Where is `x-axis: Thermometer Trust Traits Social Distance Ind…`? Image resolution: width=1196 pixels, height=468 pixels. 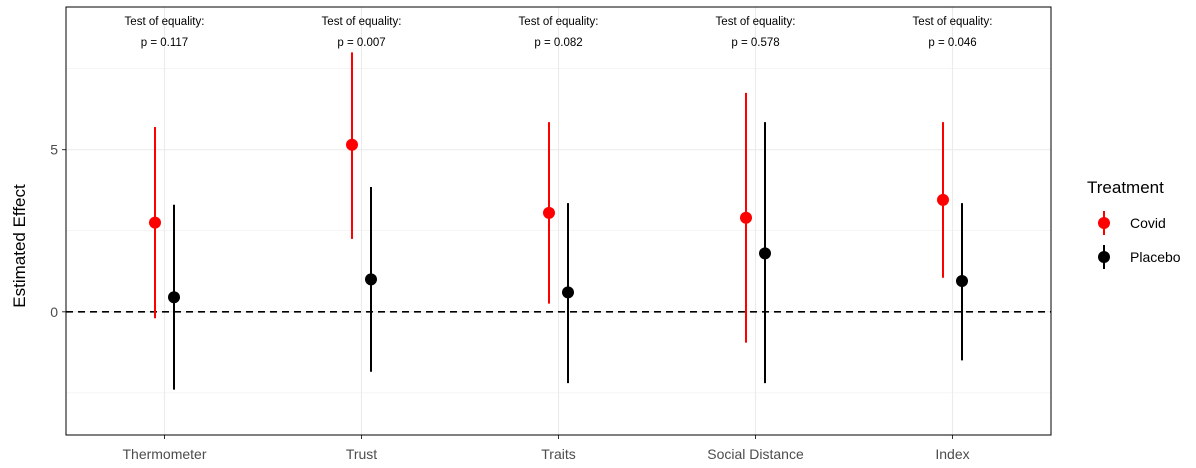 x-axis: Thermometer Trust Traits Social Distance Ind… is located at coordinates (546, 448).